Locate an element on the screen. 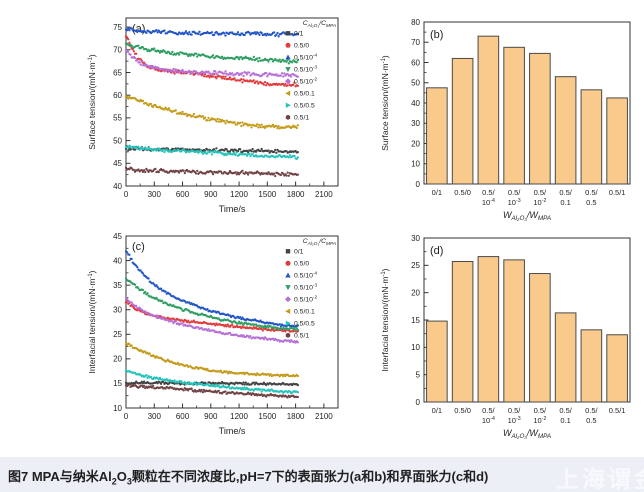 Image resolution: width=644 pixels, height=492 pixels. x-axis-label: WAl₂O₃/WMPA is located at coordinates (527, 434).